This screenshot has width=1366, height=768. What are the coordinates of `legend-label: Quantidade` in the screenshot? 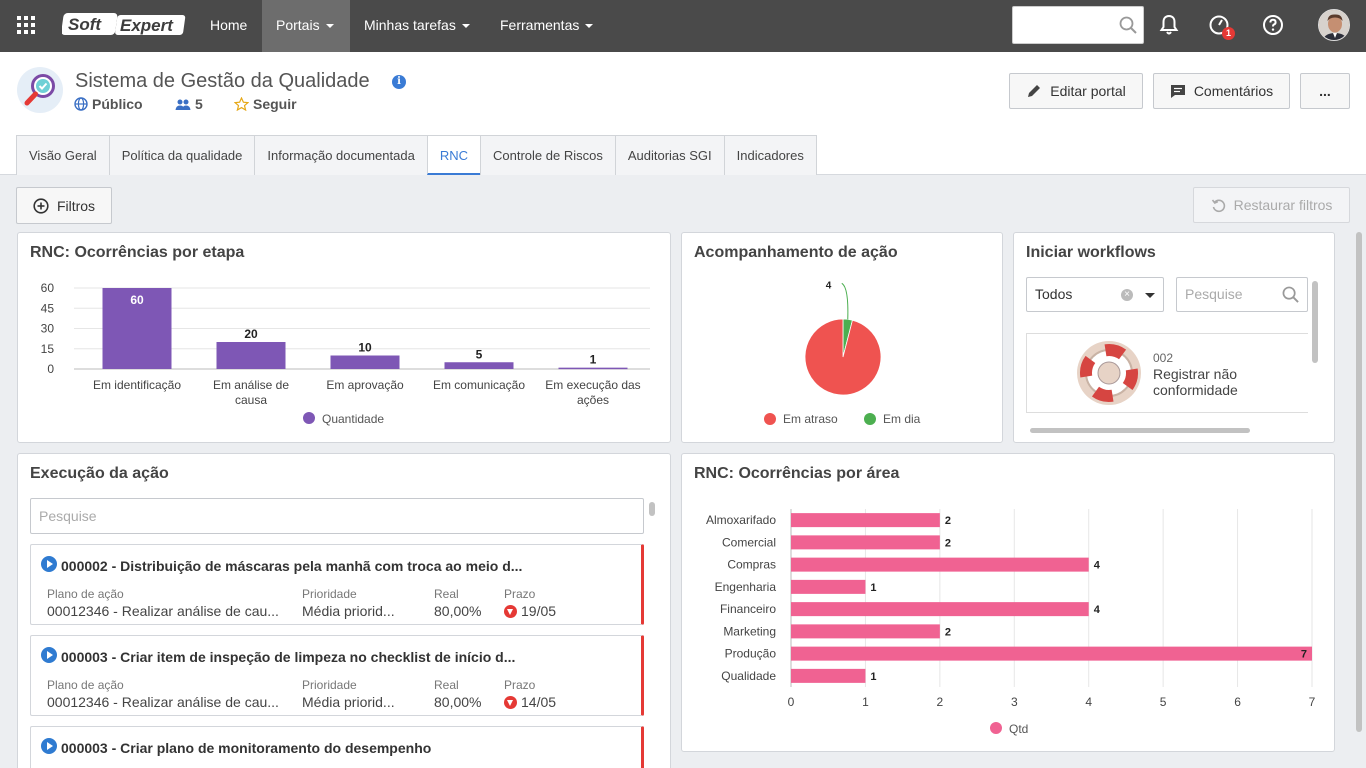 It's located at (353, 419).